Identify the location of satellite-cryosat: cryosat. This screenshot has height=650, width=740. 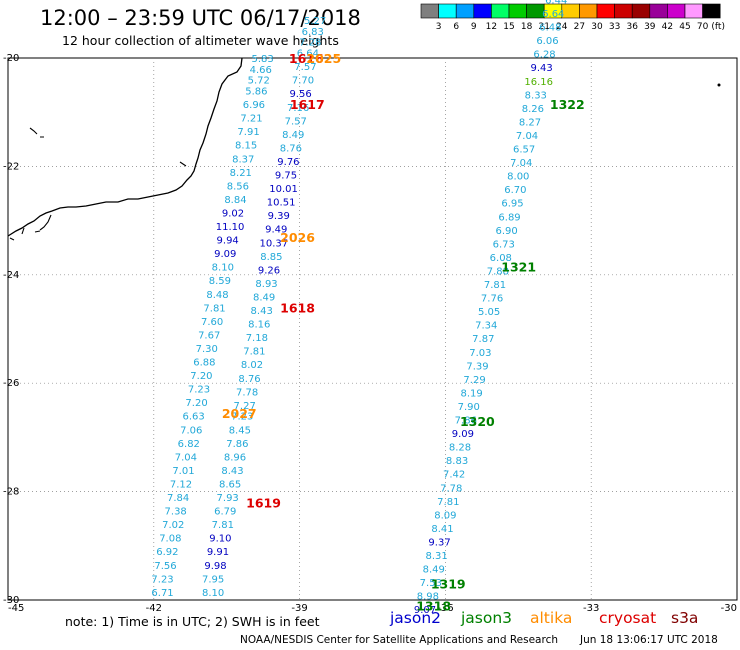
(628, 618).